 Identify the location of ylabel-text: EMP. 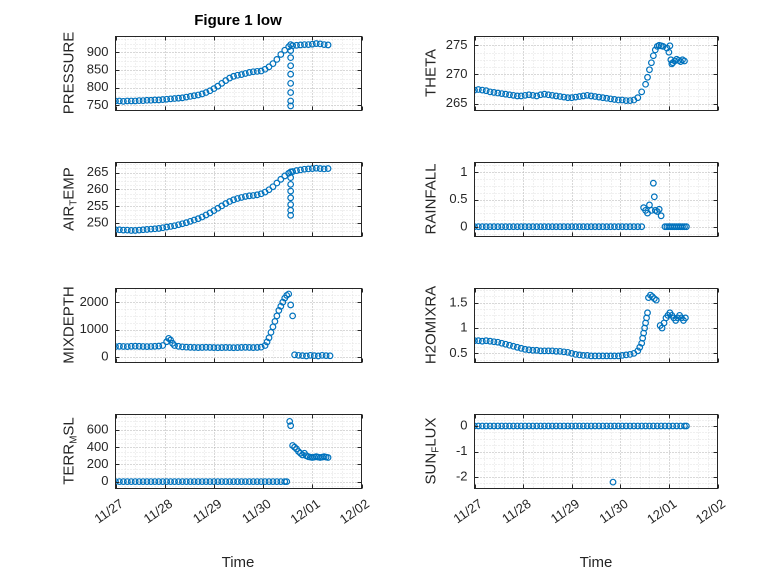
(69, 183).